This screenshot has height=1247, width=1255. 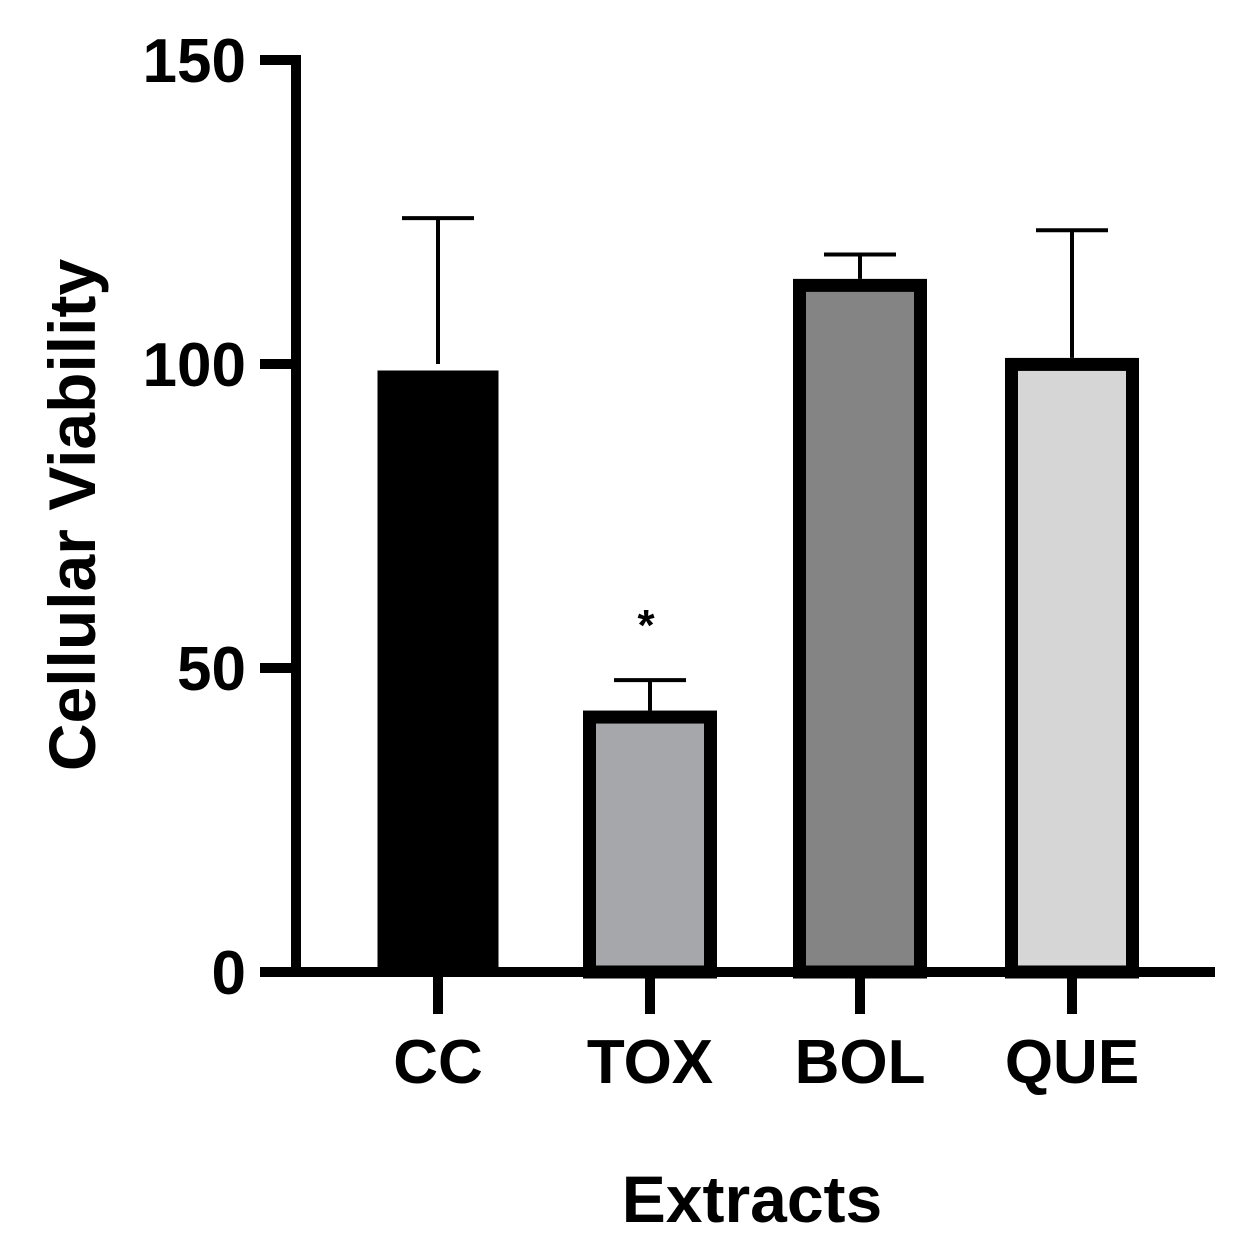 What do you see at coordinates (752, 1199) in the screenshot?
I see `x-axis-title: Extracts` at bounding box center [752, 1199].